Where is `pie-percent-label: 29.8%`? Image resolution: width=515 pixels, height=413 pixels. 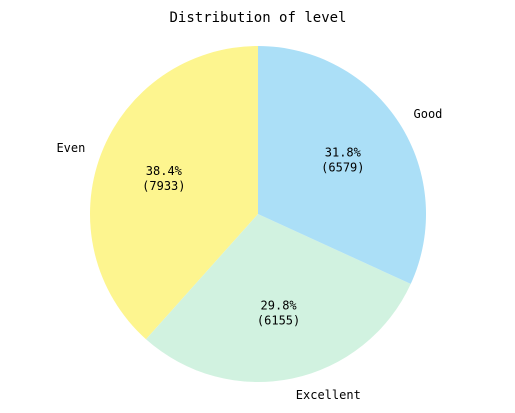
pie-percent-label: 29.8% is located at coordinates (279, 306).